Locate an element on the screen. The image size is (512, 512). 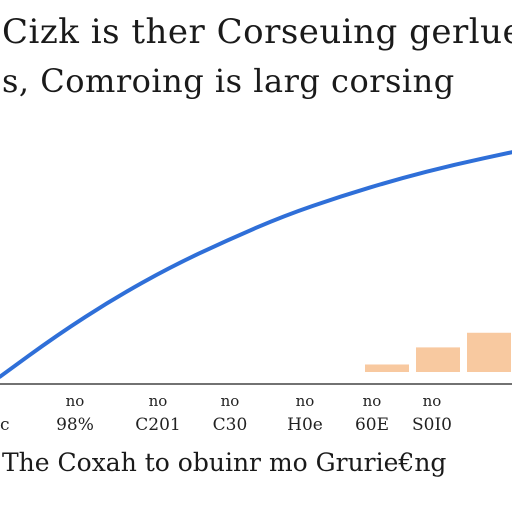
x-tick-label-5: 60E is located at coordinates (372, 425).